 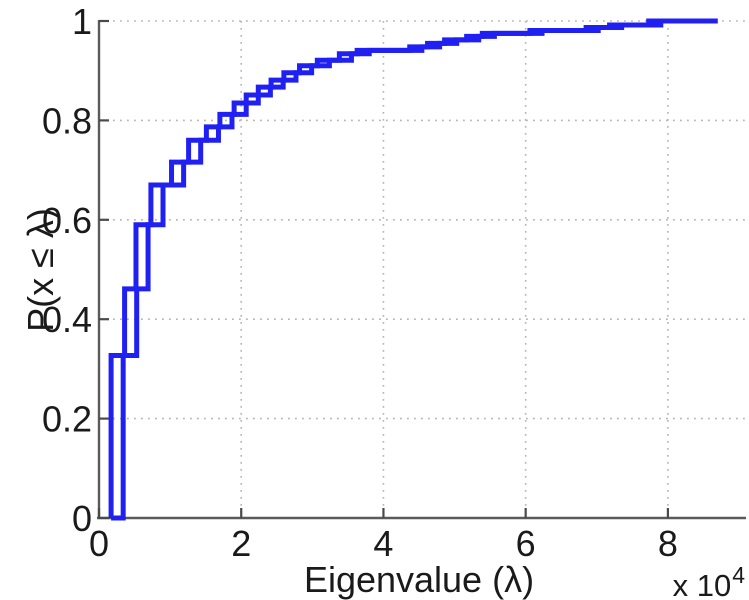 What do you see at coordinates (82, 21) in the screenshot?
I see `y-tick-label-1: 1` at bounding box center [82, 21].